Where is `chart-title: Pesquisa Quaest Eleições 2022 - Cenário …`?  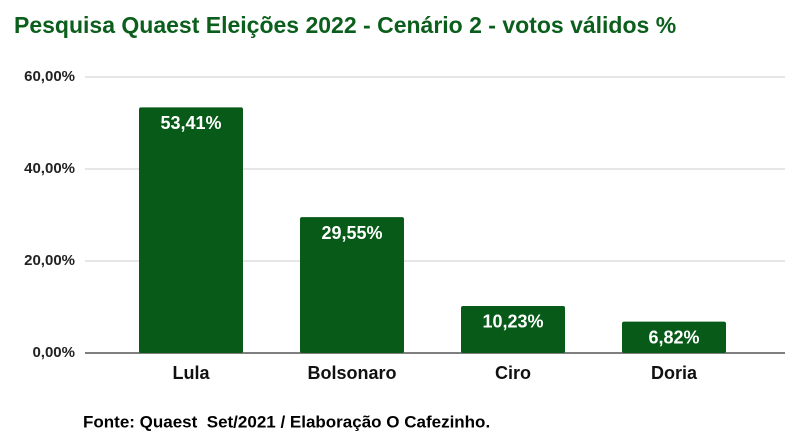 chart-title: Pesquisa Quaest Eleições 2022 - Cenário … is located at coordinates (345, 25).